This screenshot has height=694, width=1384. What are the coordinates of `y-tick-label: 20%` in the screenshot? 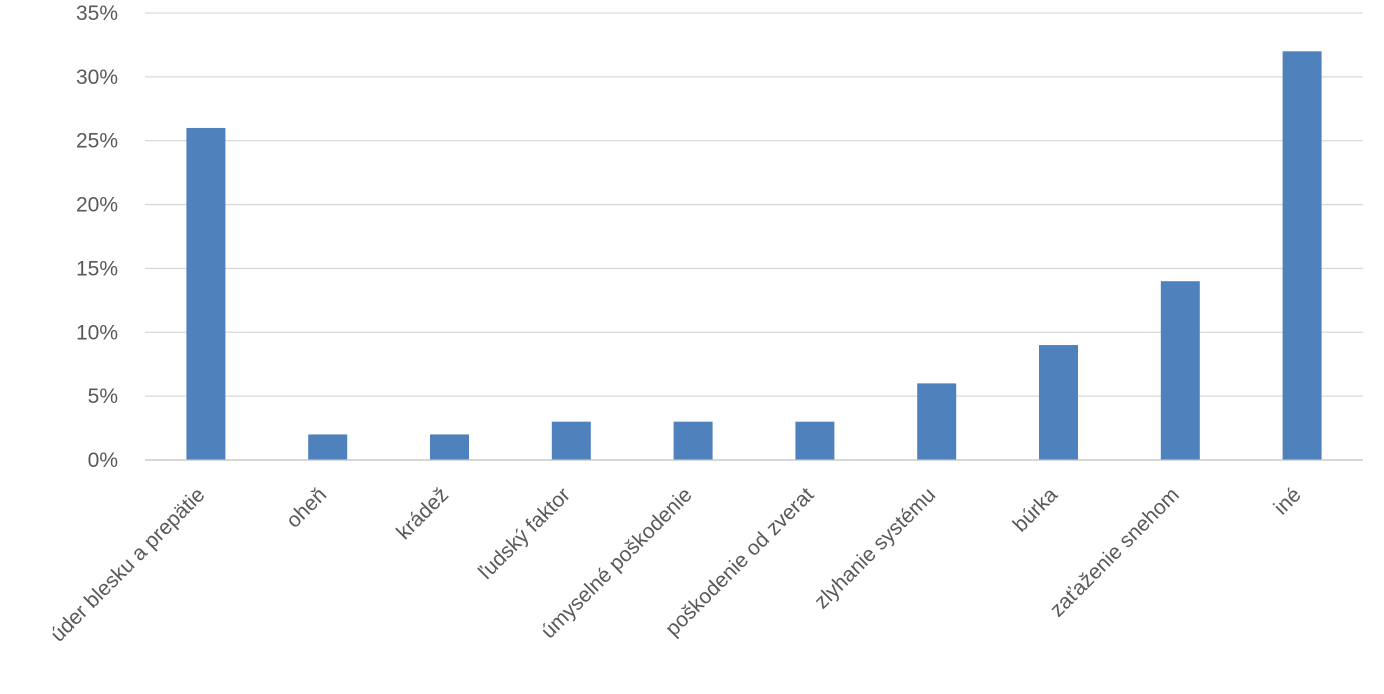 It's located at (97, 205).